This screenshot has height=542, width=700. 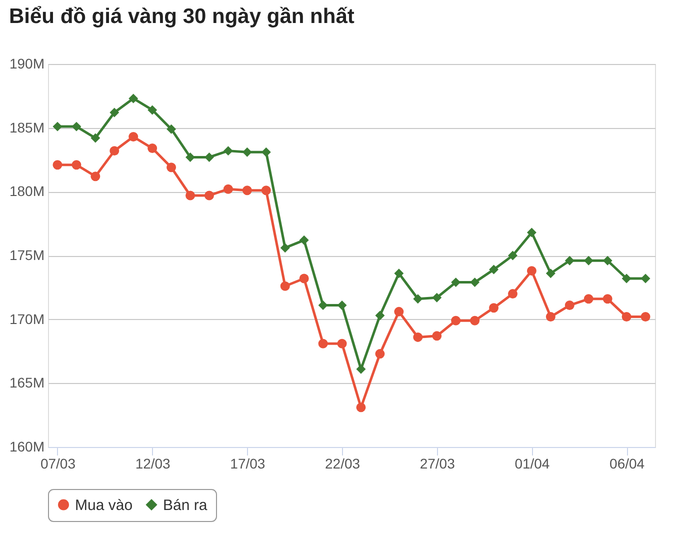 I want to click on y-tick-label: 170M, so click(x=26, y=318).